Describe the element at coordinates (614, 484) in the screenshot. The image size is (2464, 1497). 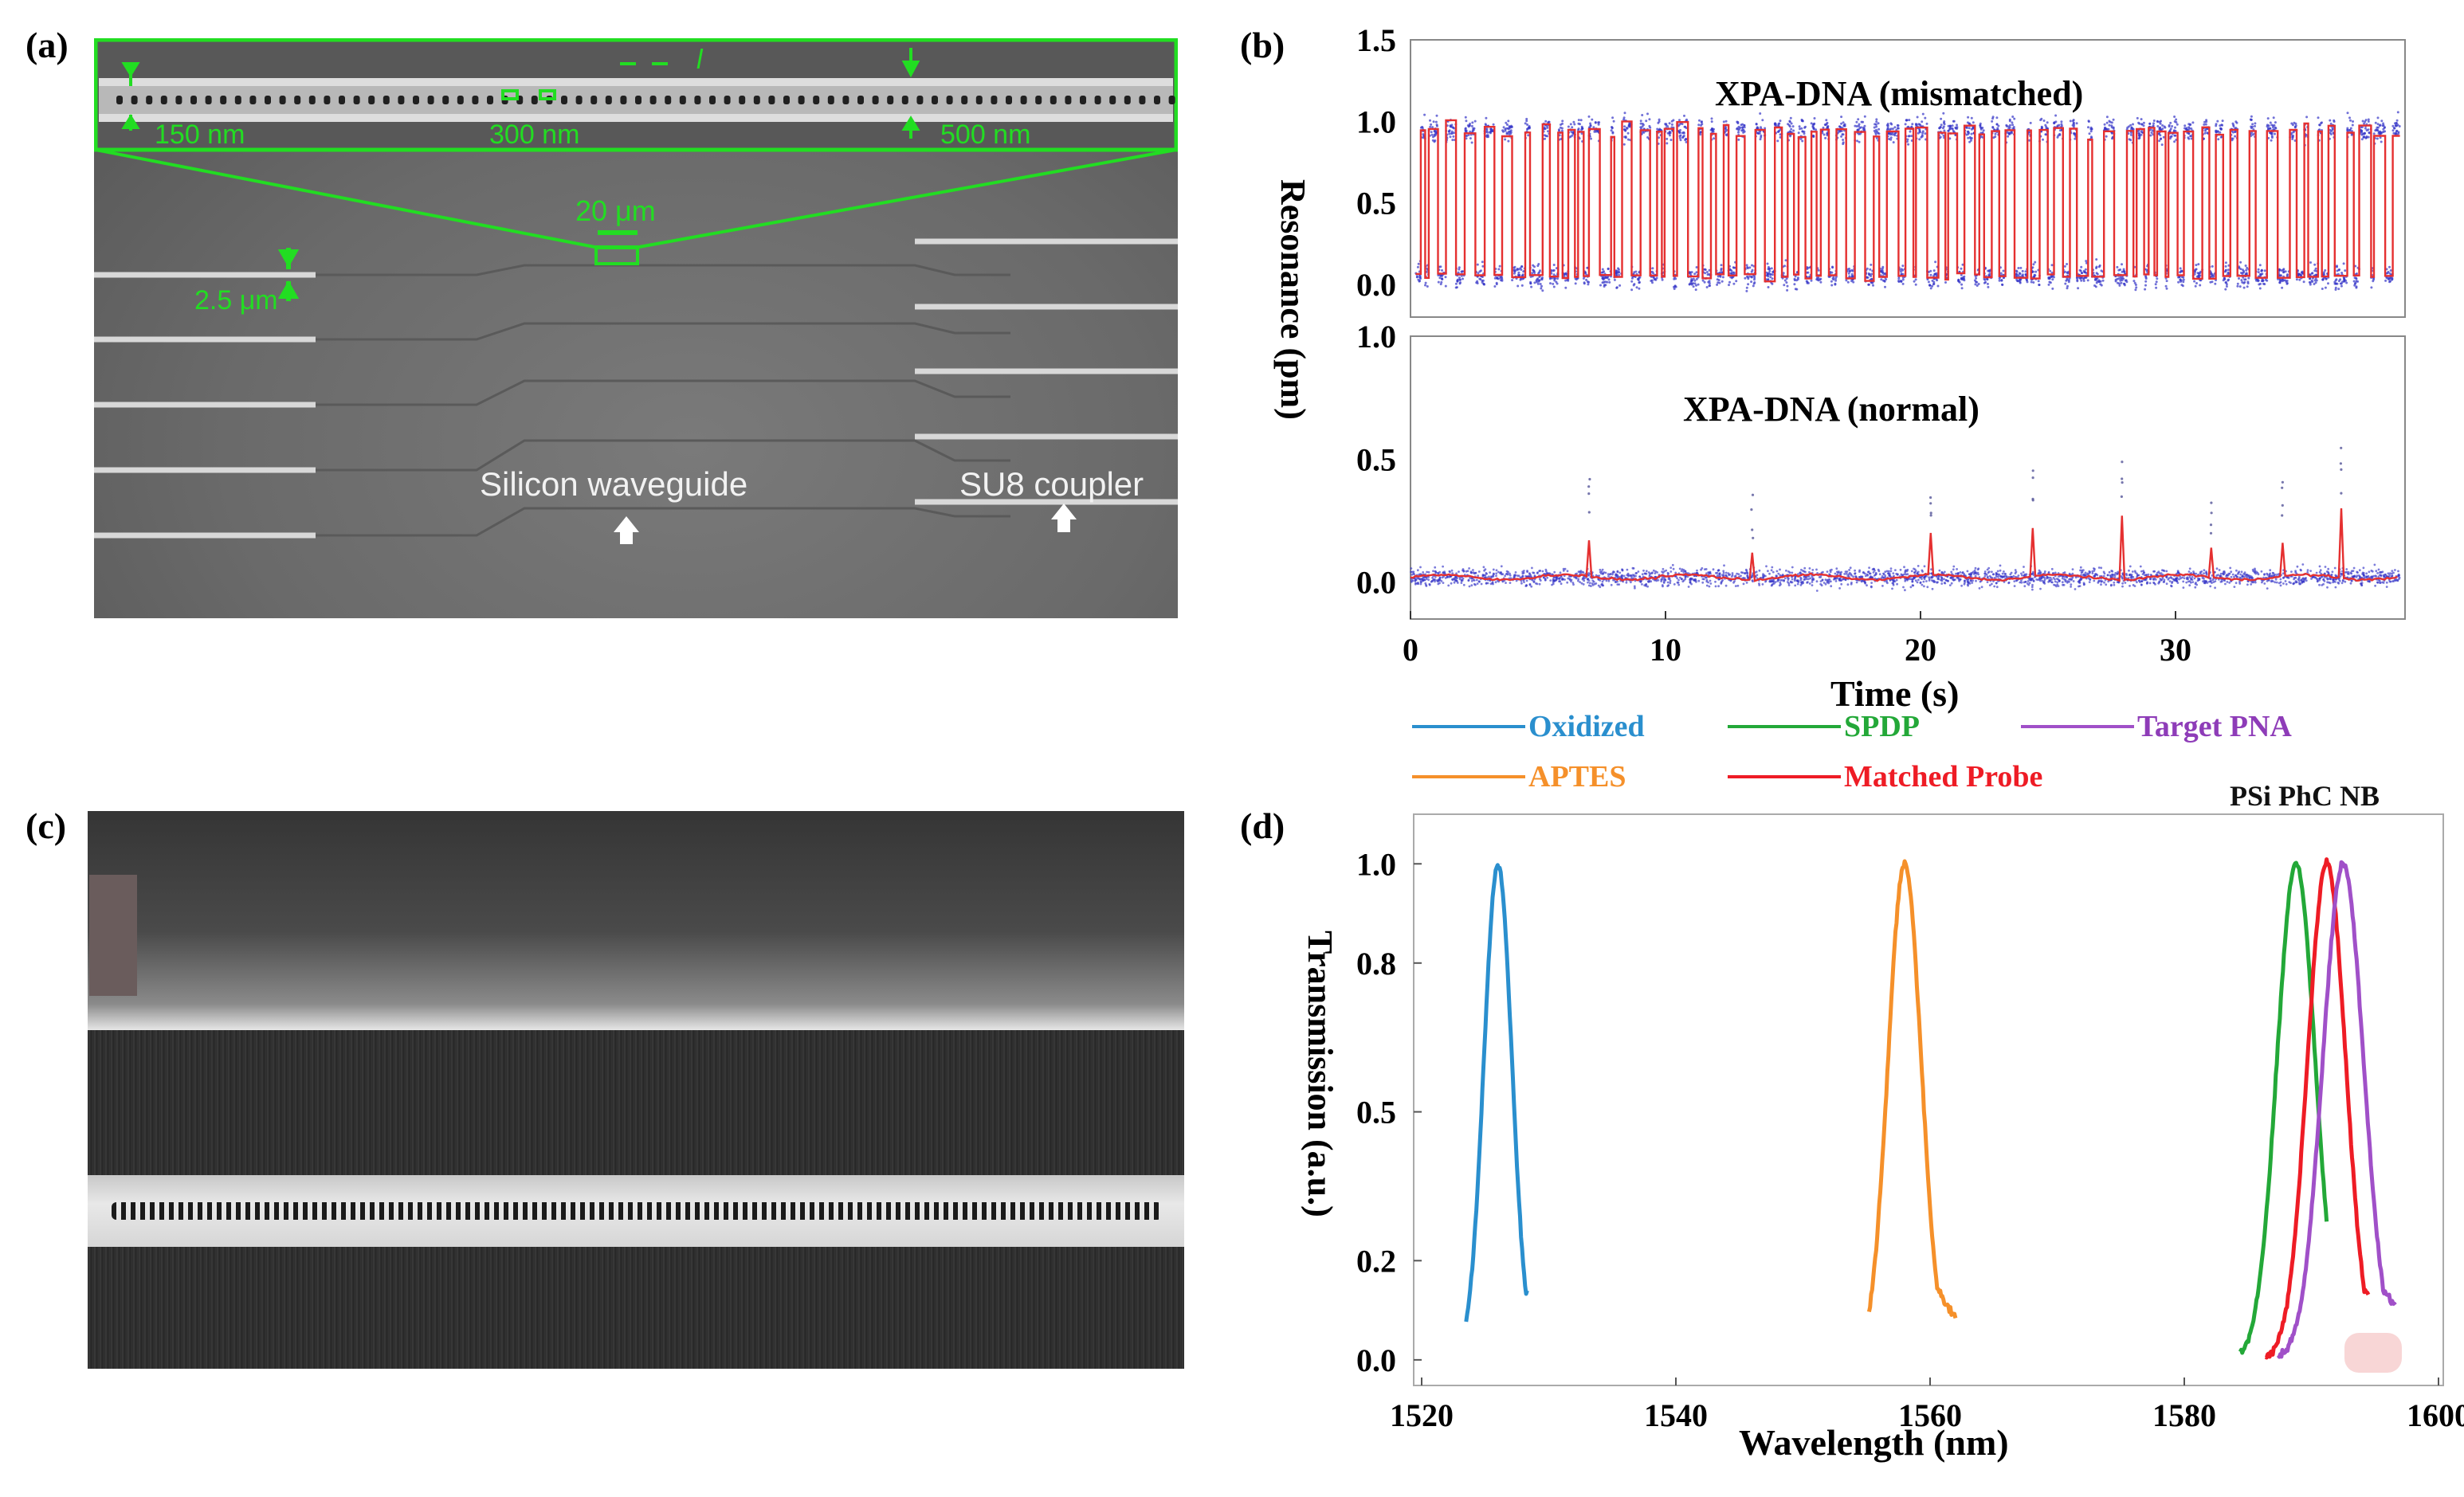
I see `caption-silicon-waveguide: Silicon waveguide` at that location.